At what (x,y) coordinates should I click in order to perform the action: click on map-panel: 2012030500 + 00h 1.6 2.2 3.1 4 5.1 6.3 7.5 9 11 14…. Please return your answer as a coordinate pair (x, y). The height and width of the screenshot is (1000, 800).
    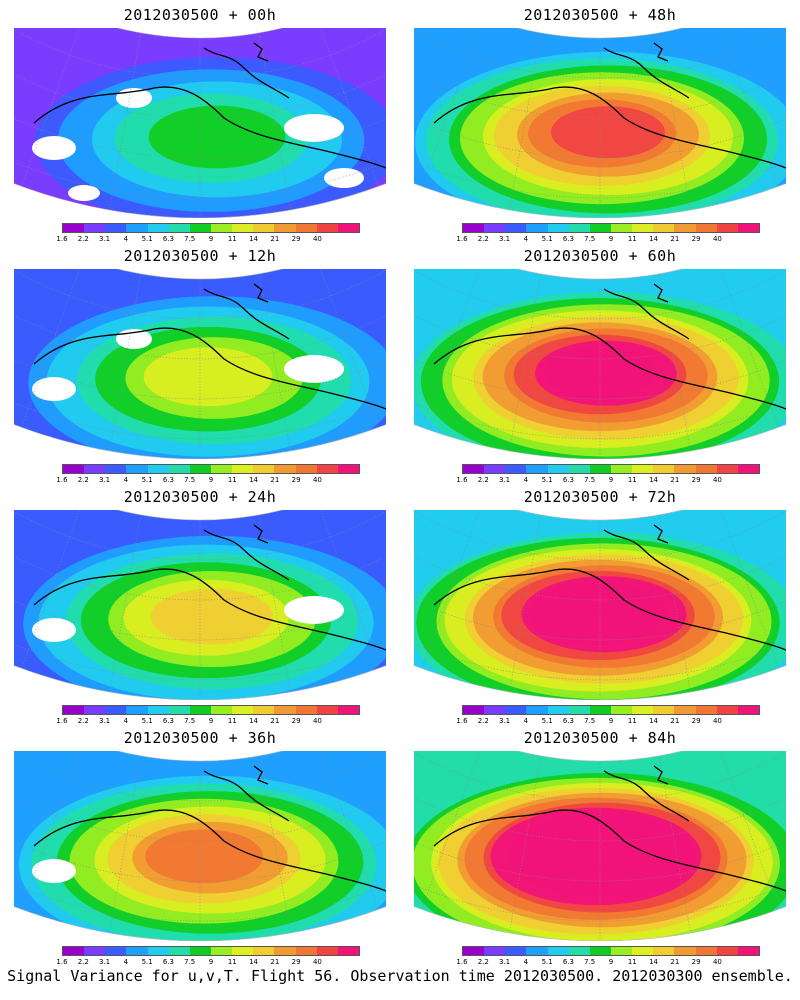
    Looking at the image, I should click on (200, 121).